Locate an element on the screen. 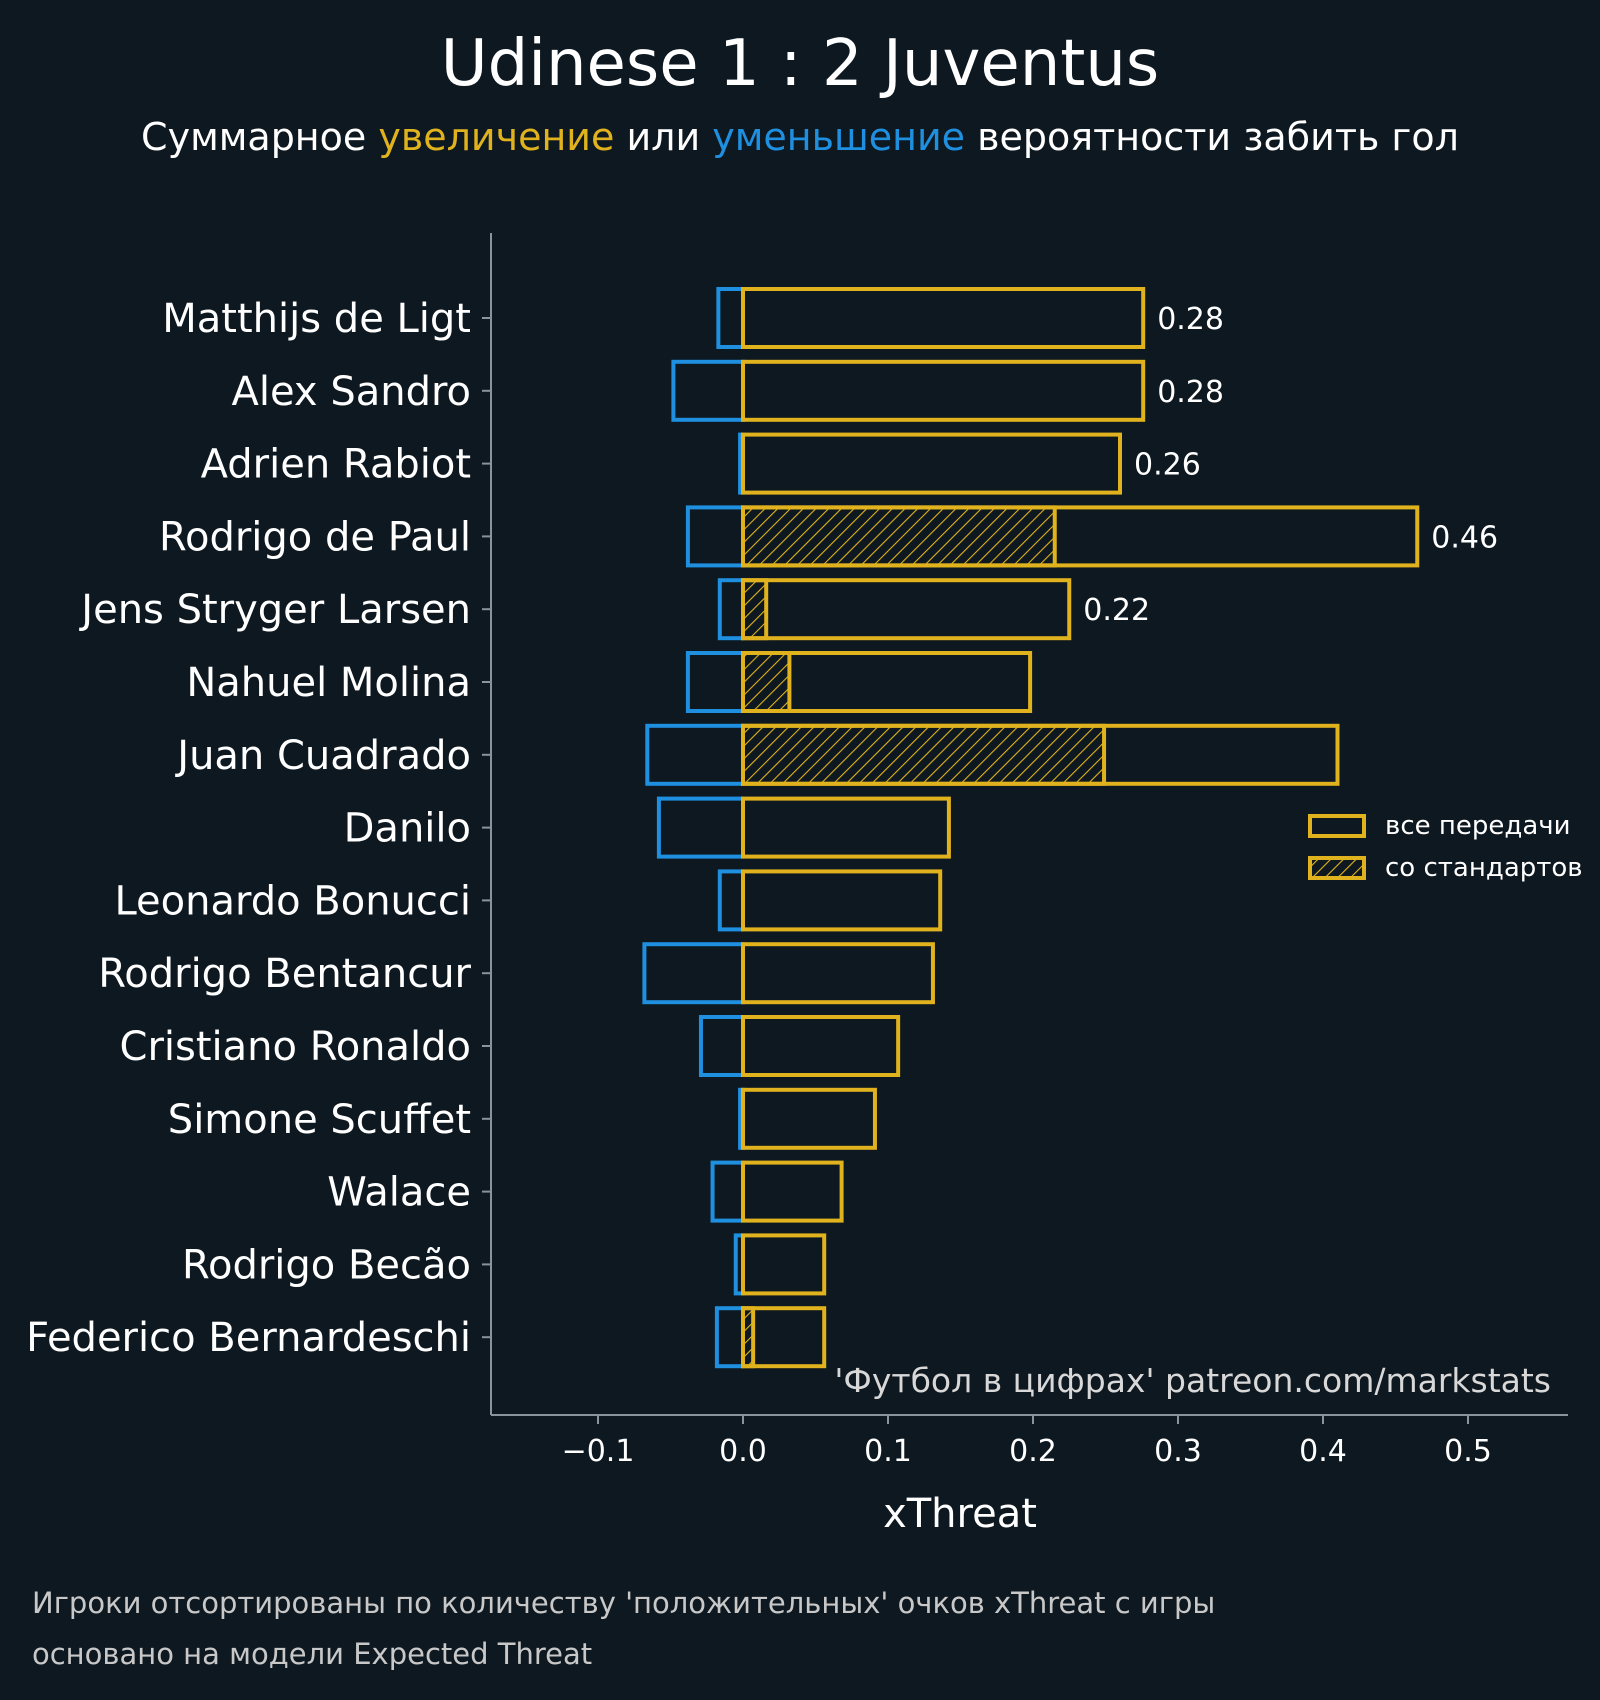 The height and width of the screenshot is (1700, 1600). subtitle-part-3: уменьшение is located at coordinates (838, 137).